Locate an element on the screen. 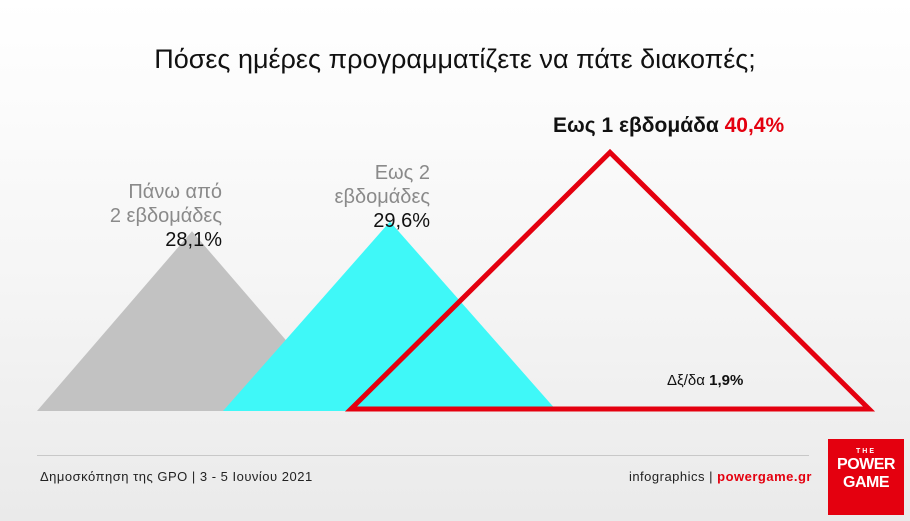 The image size is (910, 521). logo-the: THE is located at coordinates (866, 451).